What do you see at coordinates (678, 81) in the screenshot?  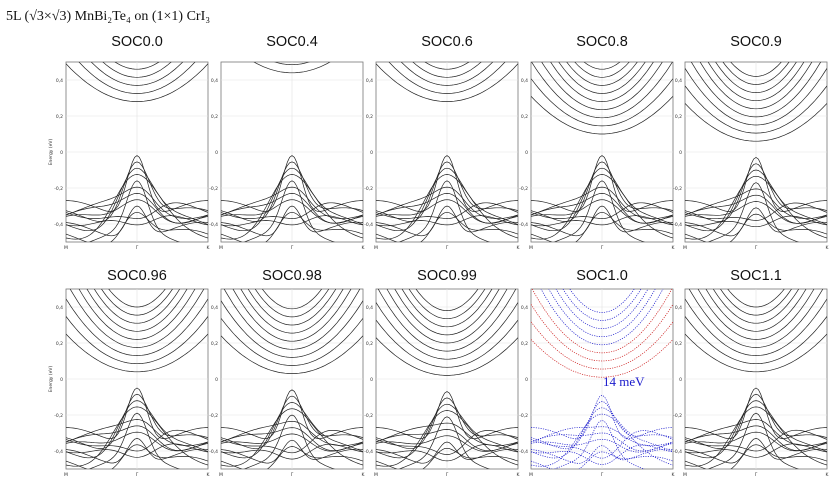 I see `y-tick-label: 0,4` at bounding box center [678, 81].